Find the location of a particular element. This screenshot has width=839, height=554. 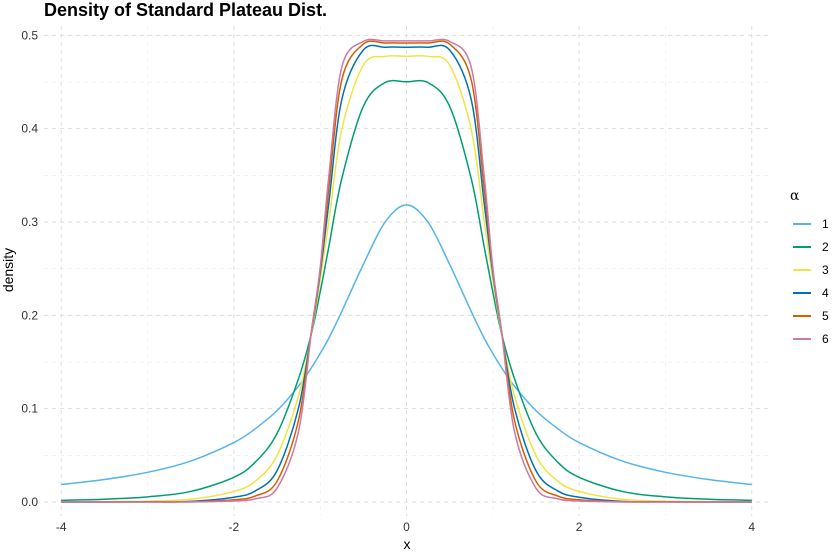

x-axis-title: x is located at coordinates (407, 544).